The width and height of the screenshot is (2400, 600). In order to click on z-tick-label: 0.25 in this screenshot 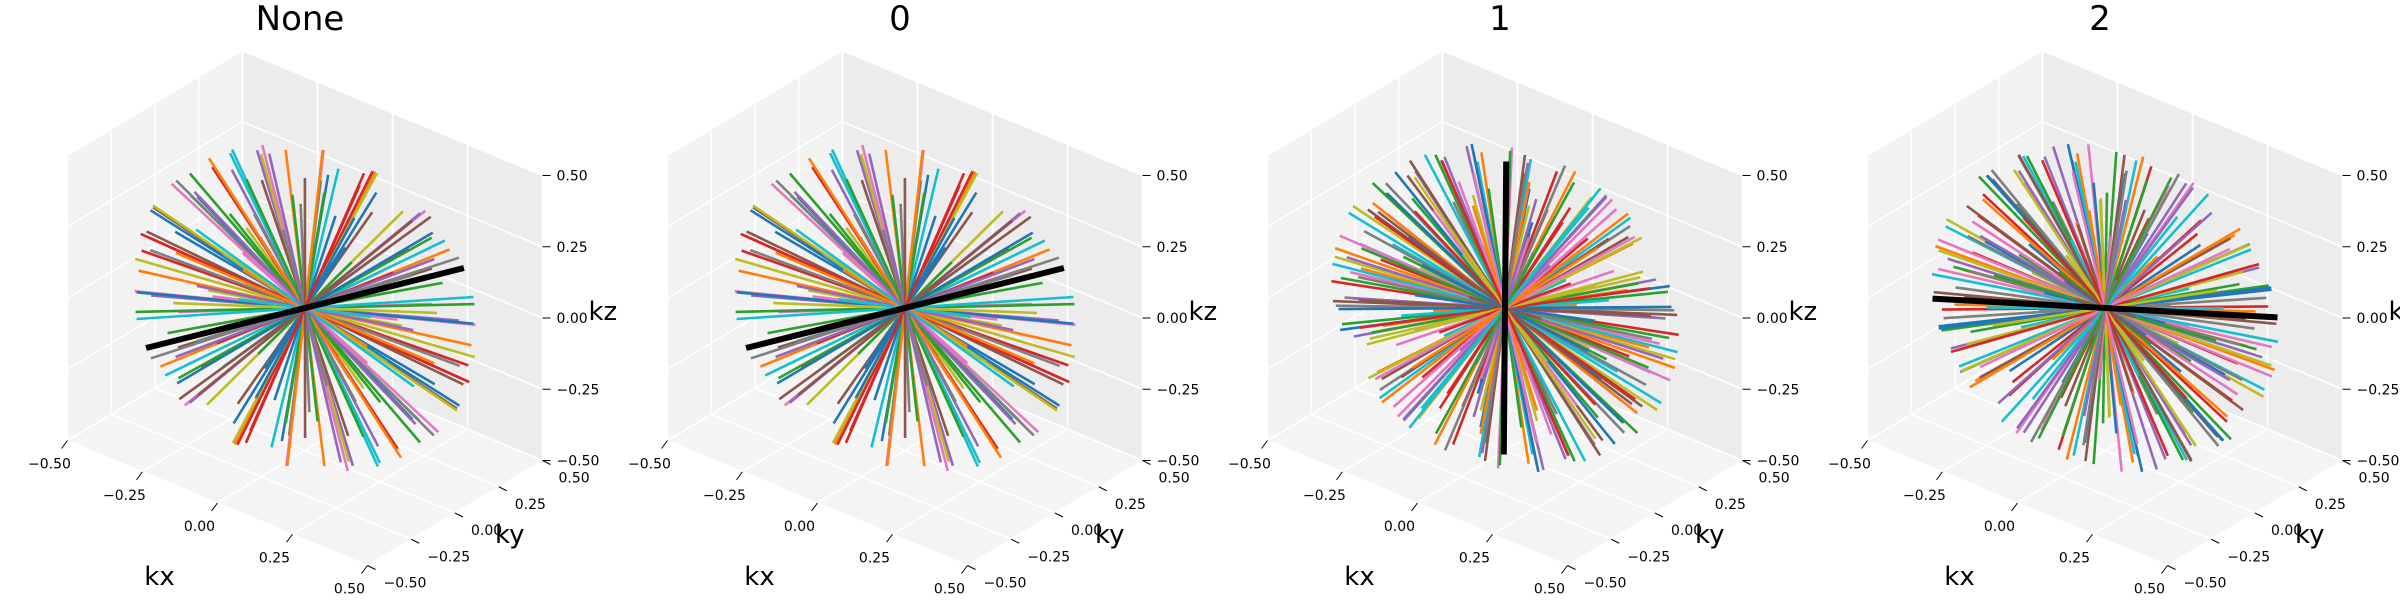, I will do `click(1772, 248)`.